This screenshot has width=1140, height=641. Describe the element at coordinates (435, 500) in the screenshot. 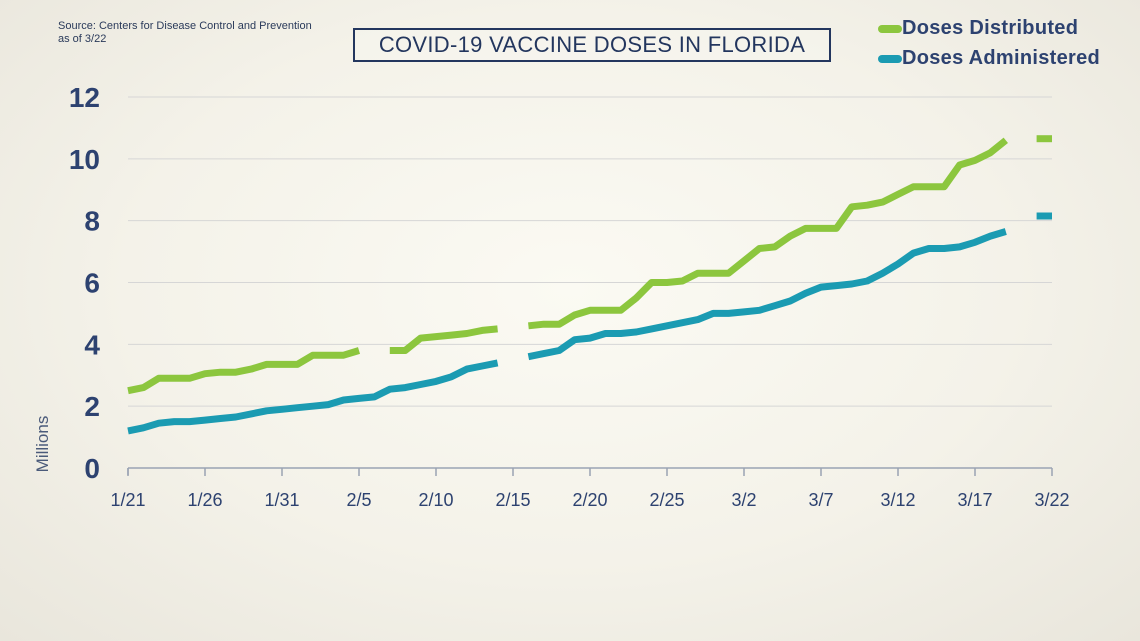

I see `x-tick-label: 2/10` at that location.